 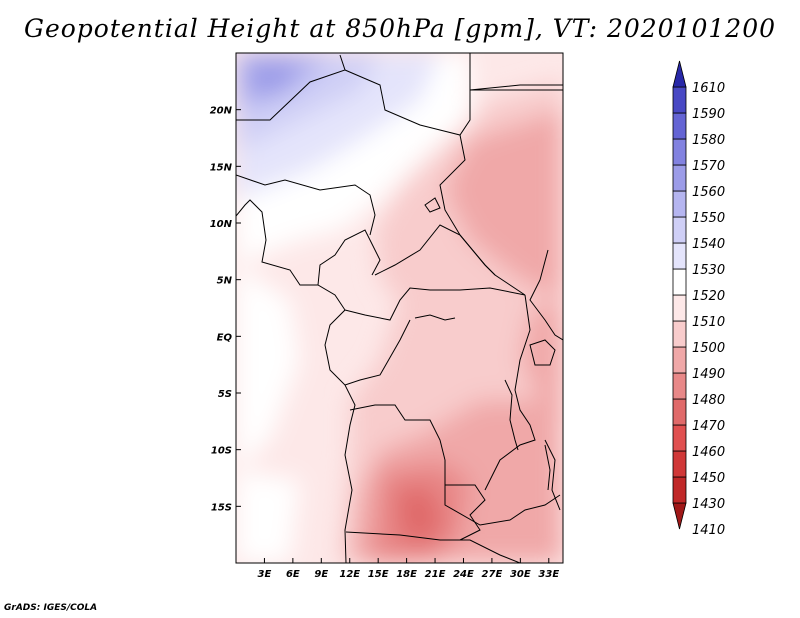 I want to click on x-tick-label: 18E, so click(x=406, y=574).